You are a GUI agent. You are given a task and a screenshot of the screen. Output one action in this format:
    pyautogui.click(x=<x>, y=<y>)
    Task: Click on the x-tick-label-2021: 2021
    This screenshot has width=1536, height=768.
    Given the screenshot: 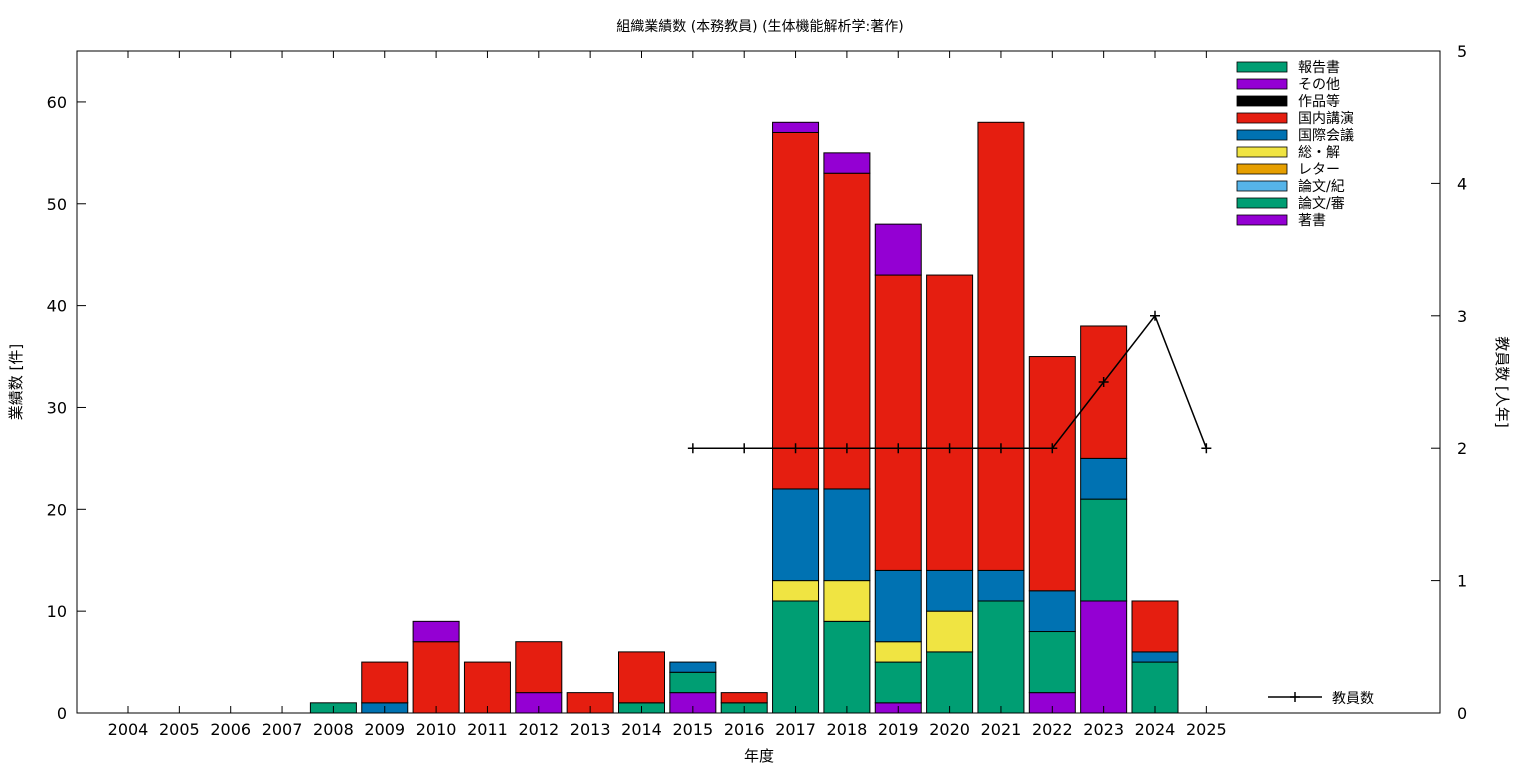 What is the action you would take?
    pyautogui.click(x=1001, y=729)
    